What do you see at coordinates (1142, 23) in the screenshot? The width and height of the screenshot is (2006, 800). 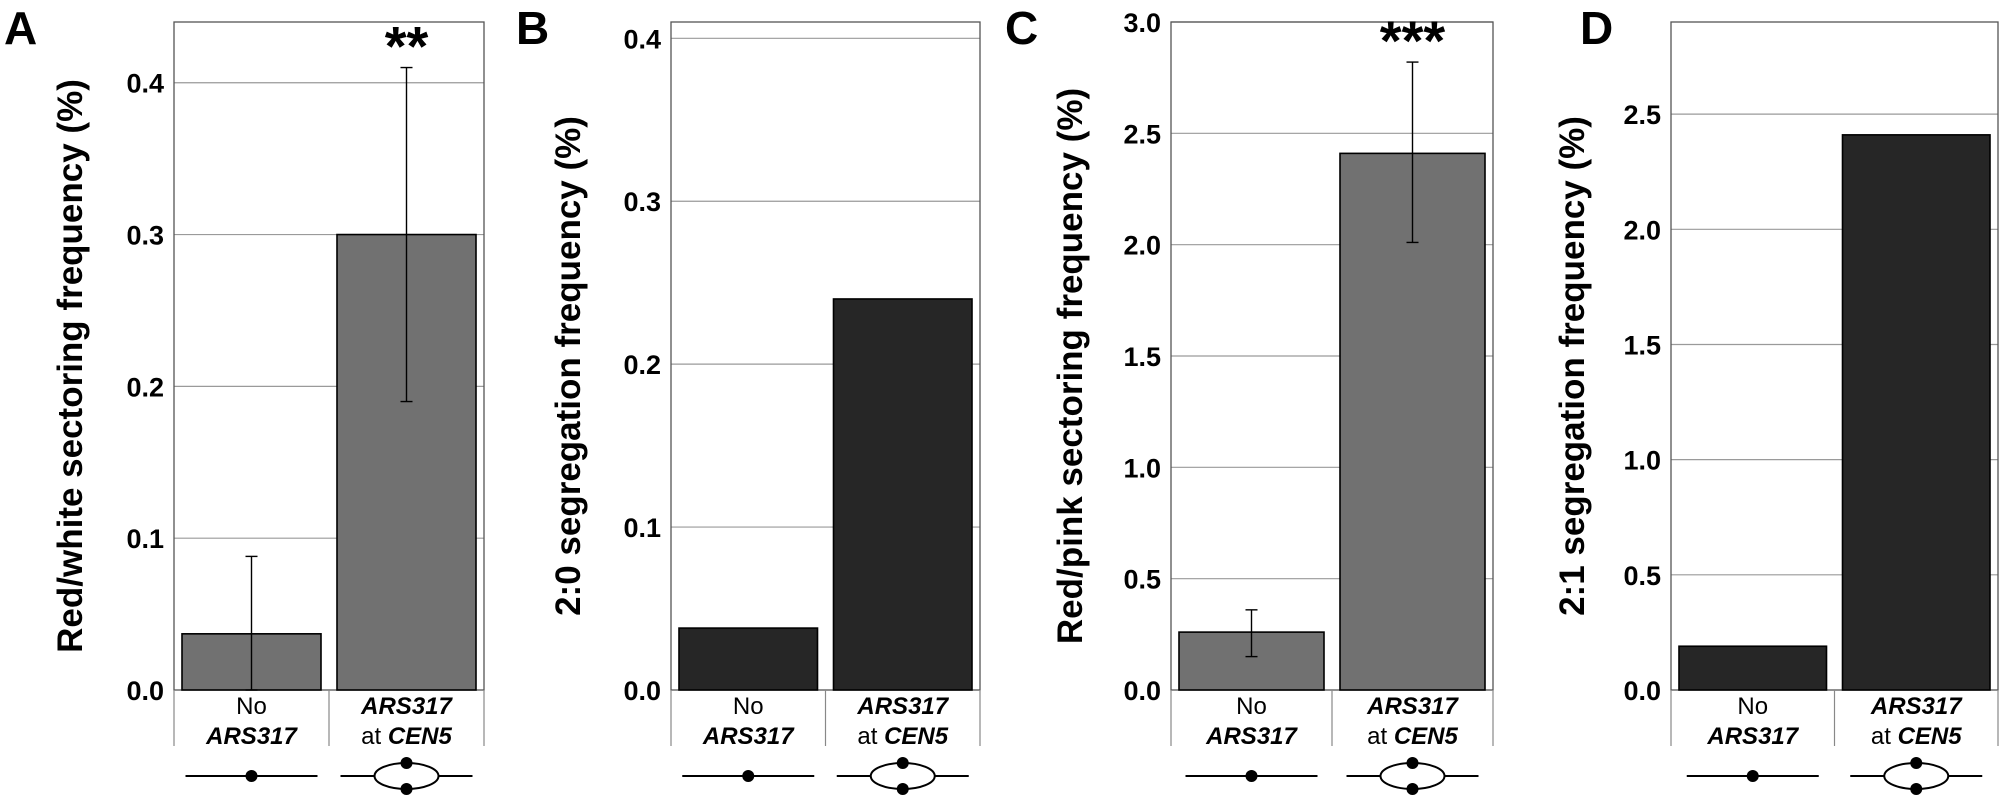 I see `y-tick-label: 3.0` at bounding box center [1142, 23].